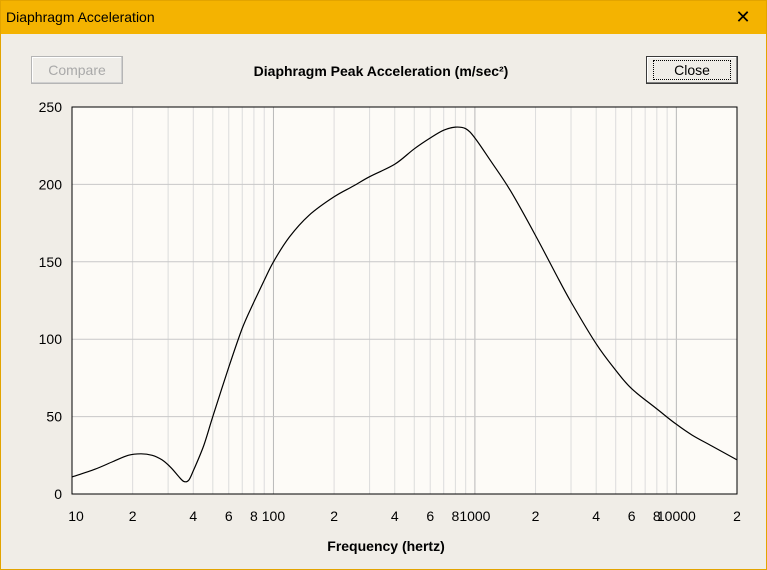  What do you see at coordinates (274, 516) in the screenshot?
I see `x-tick-label: 100` at bounding box center [274, 516].